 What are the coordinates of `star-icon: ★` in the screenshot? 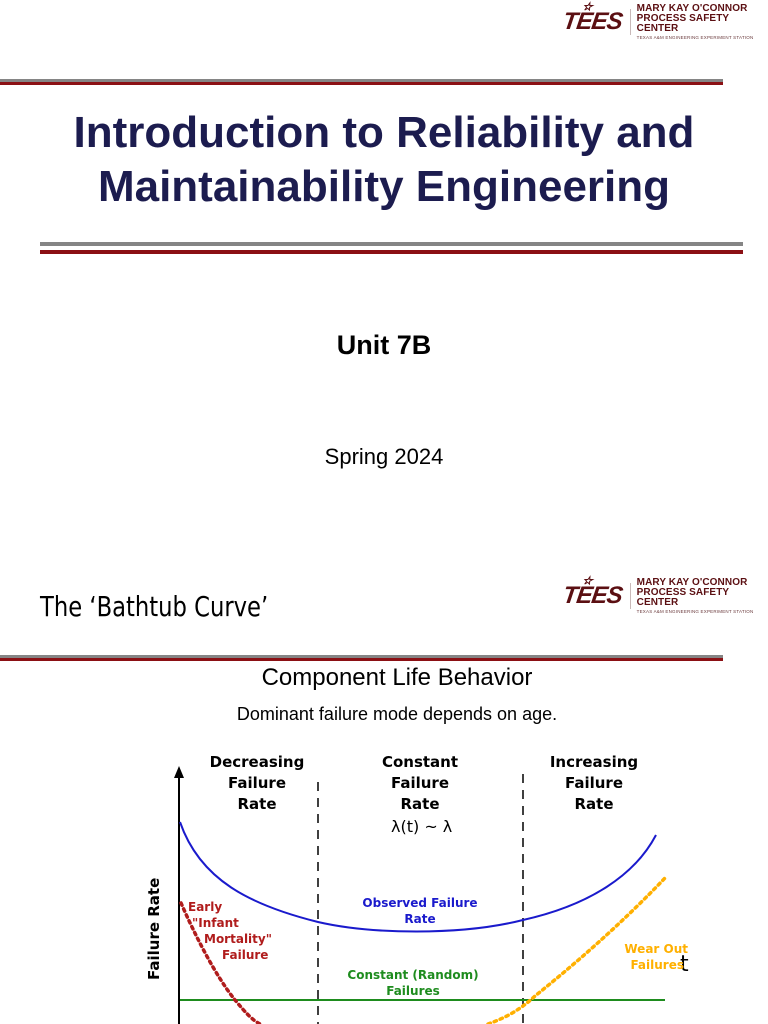 It's located at (587, 8).